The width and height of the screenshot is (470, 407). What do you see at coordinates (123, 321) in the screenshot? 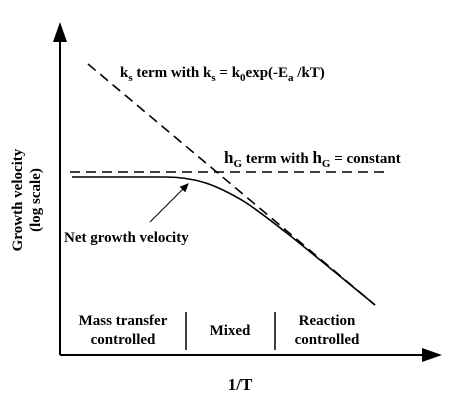
I see `region-mass-transfer-line1: Mass transfer` at bounding box center [123, 321].